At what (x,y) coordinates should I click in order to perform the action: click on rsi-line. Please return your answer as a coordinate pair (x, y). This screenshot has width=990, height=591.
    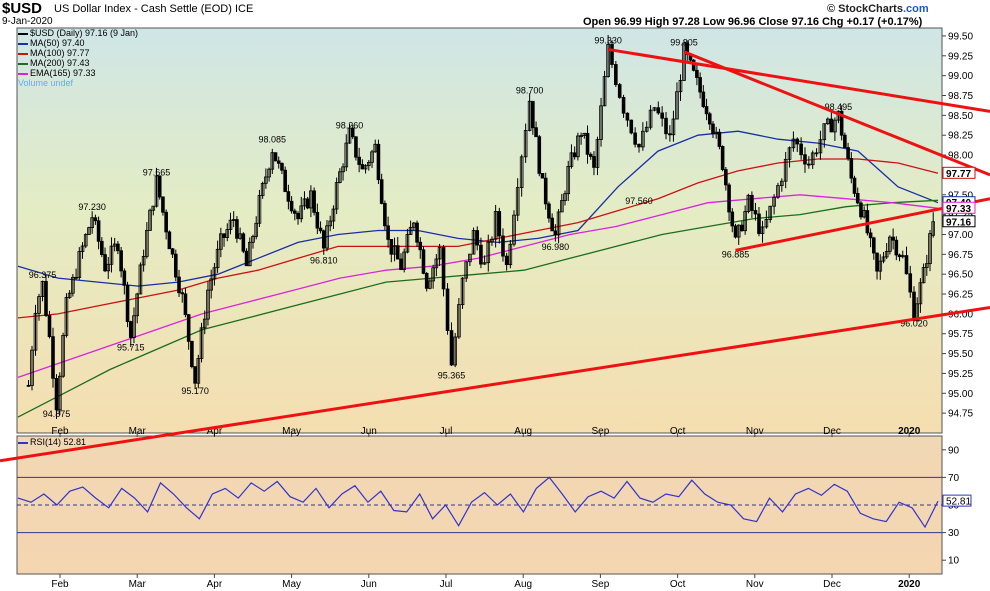
    Looking at the image, I should click on (478, 502).